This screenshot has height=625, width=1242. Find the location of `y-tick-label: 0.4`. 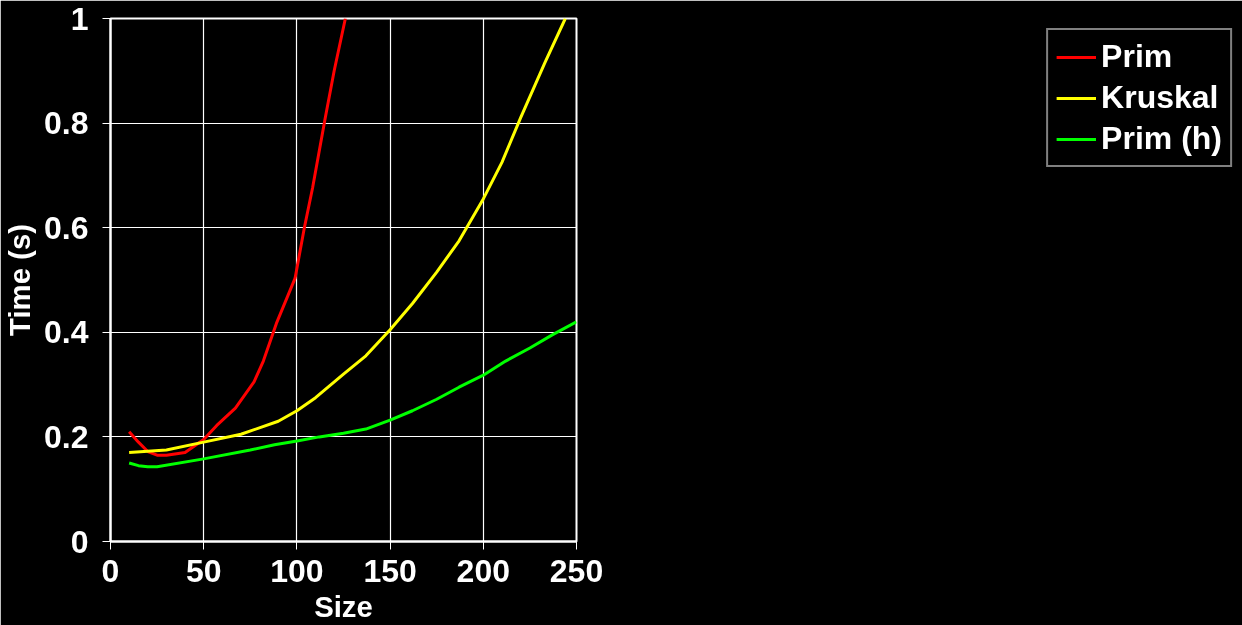

y-tick-label: 0.4 is located at coordinates (66, 332).